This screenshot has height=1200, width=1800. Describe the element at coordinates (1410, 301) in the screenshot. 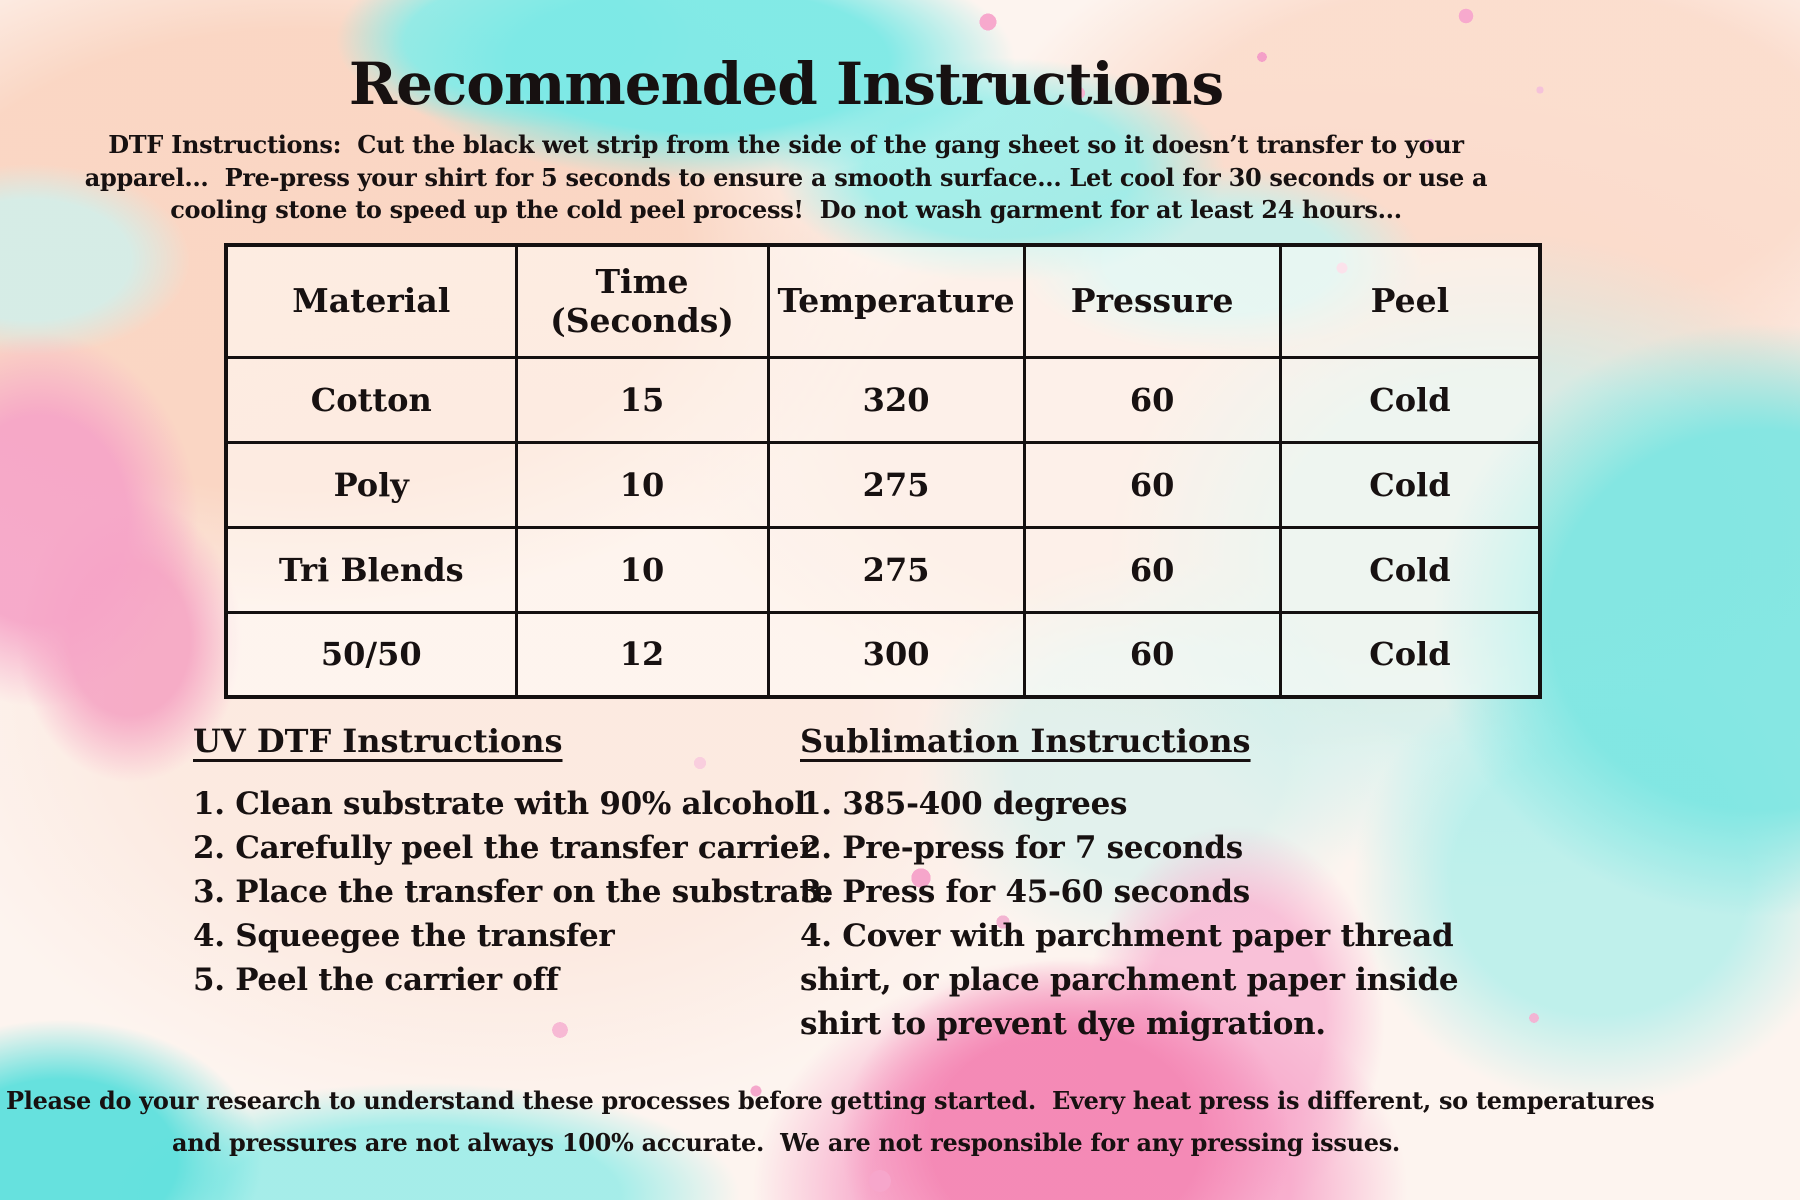

I see `col-header-peel: Peel` at that location.